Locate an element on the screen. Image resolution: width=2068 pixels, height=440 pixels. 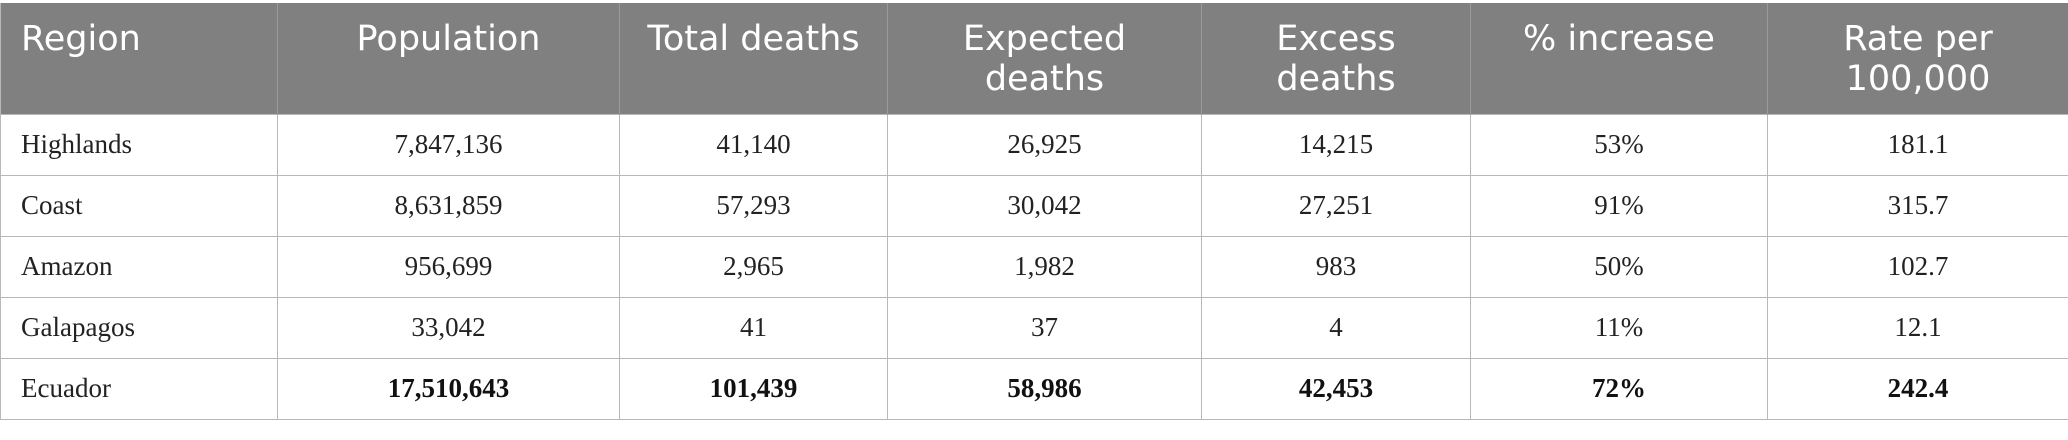
cell-percent-increase: 50% is located at coordinates (1619, 266).